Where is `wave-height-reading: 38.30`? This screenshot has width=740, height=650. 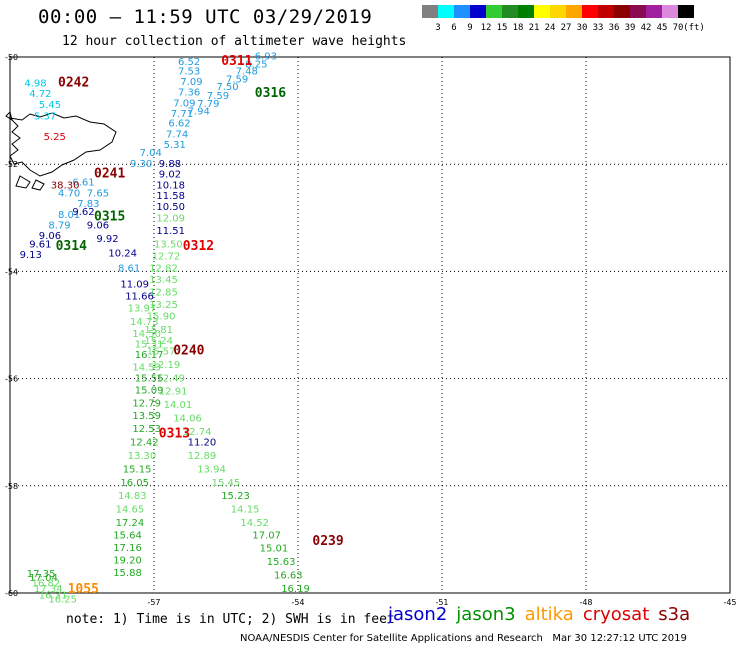 wave-height-reading: 38.30 is located at coordinates (65, 185).